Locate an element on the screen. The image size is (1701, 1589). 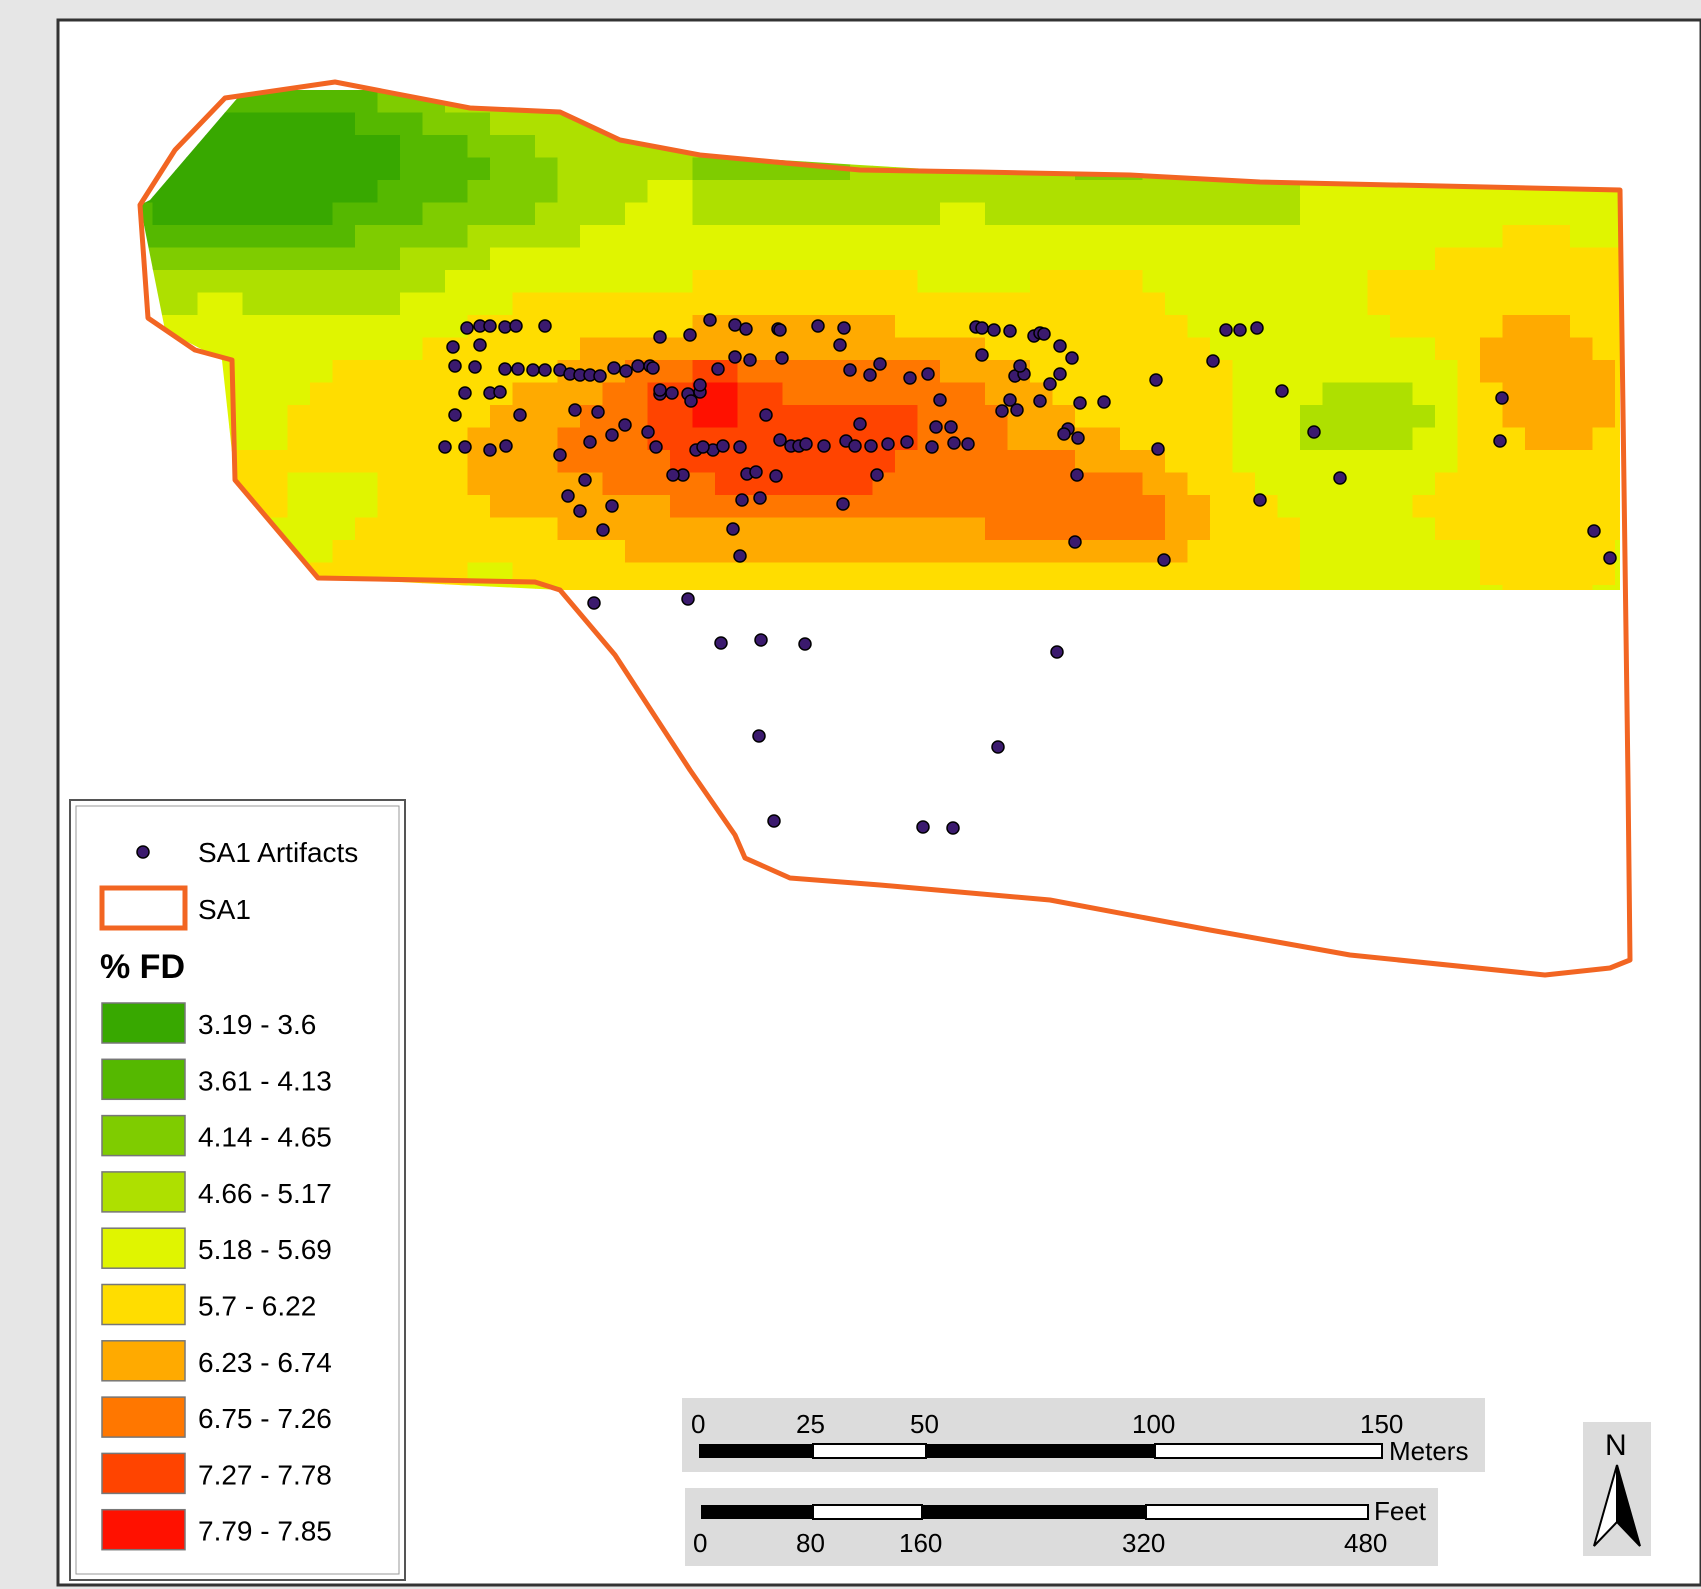
scalebar-feet-unit: Feet is located at coordinates (1400, 1511).